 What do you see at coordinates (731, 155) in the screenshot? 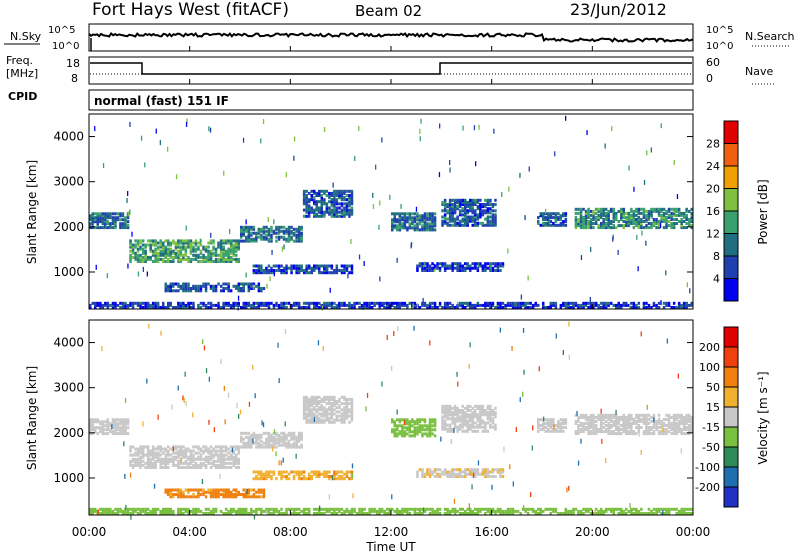
I see `colorbar-segment` at bounding box center [731, 155].